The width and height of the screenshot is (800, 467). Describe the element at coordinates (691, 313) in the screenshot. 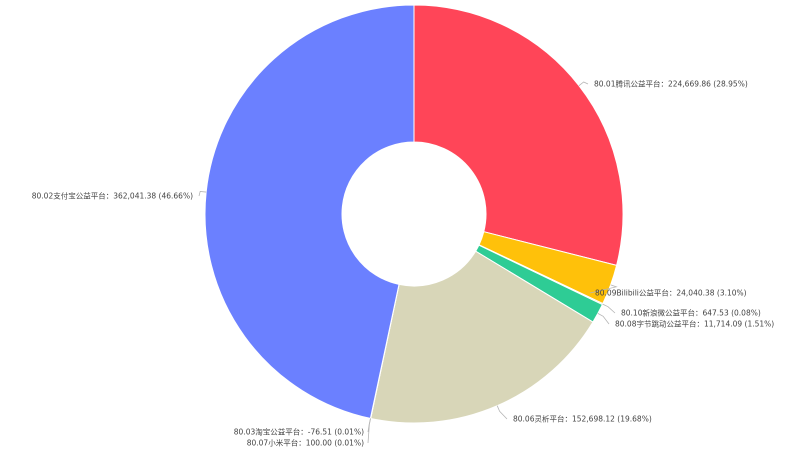

I see `slice-label-3: 80.10新浪微公益平台：647.53 (0.08%)` at that location.